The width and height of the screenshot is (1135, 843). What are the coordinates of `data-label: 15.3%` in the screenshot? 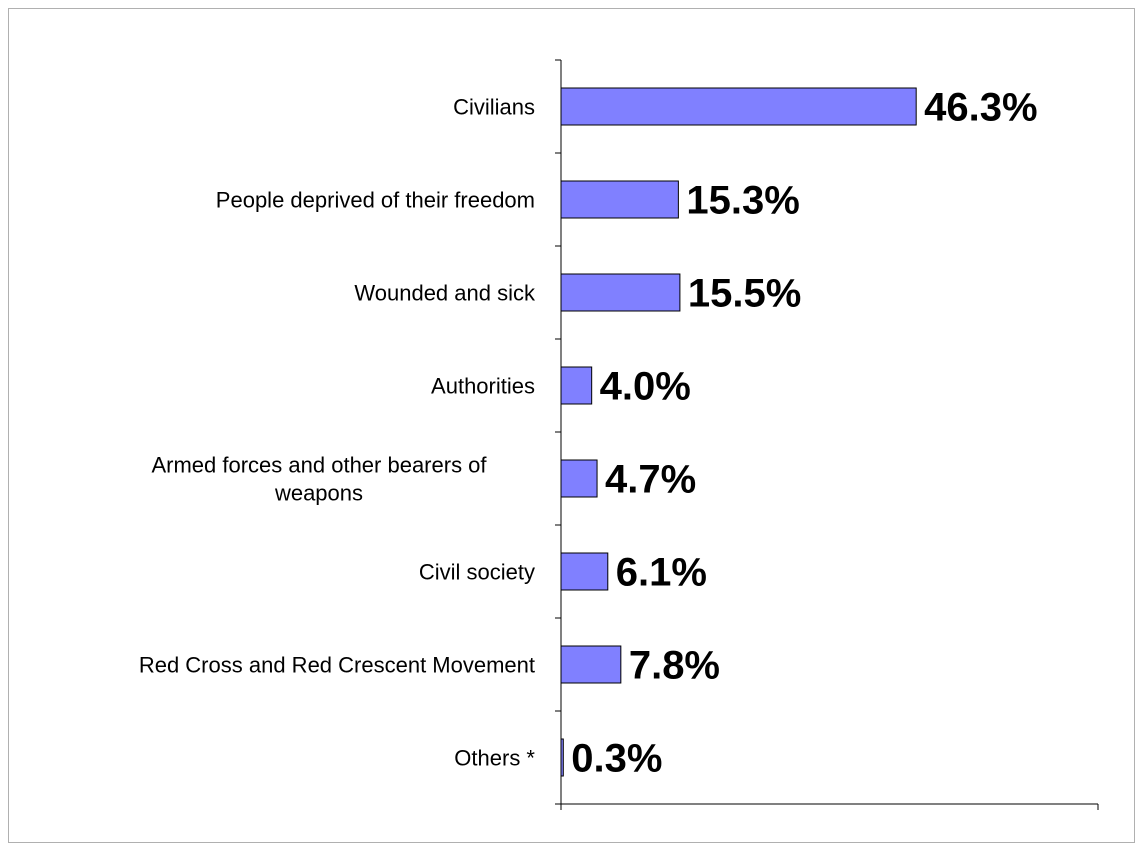 It's located at (742, 201).